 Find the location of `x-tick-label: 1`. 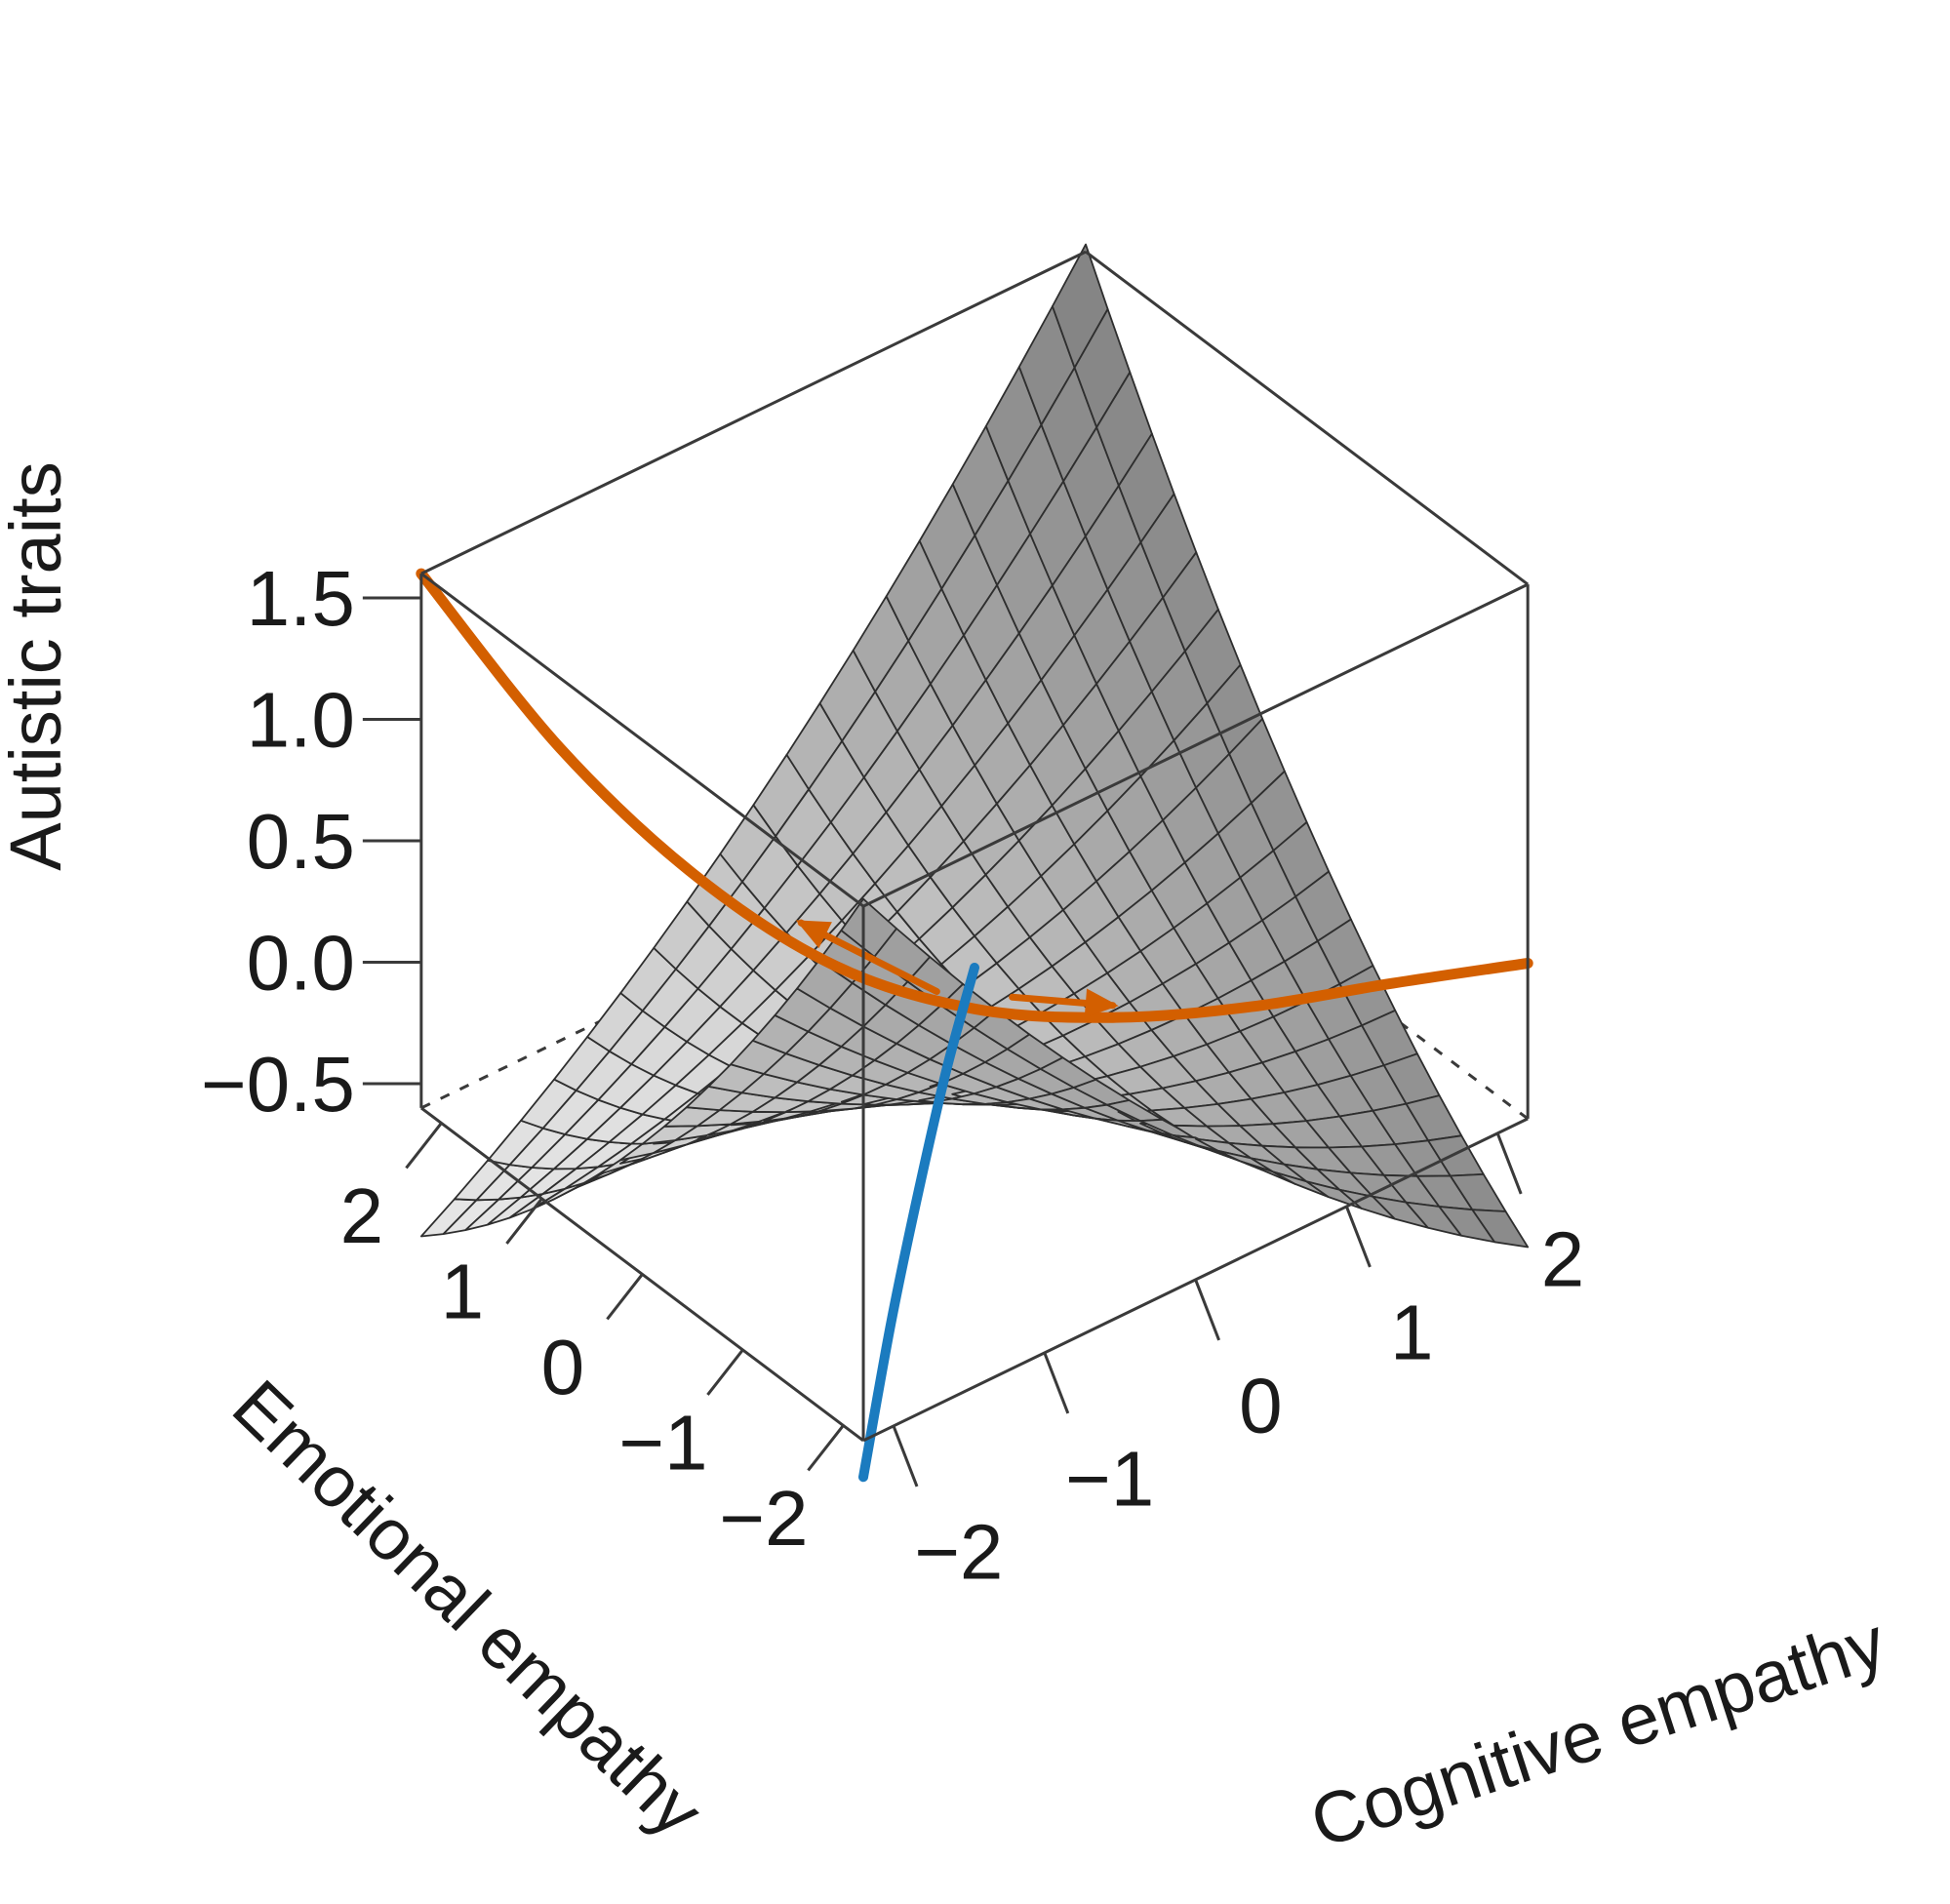

x-tick-label: 1 is located at coordinates (1412, 1332).